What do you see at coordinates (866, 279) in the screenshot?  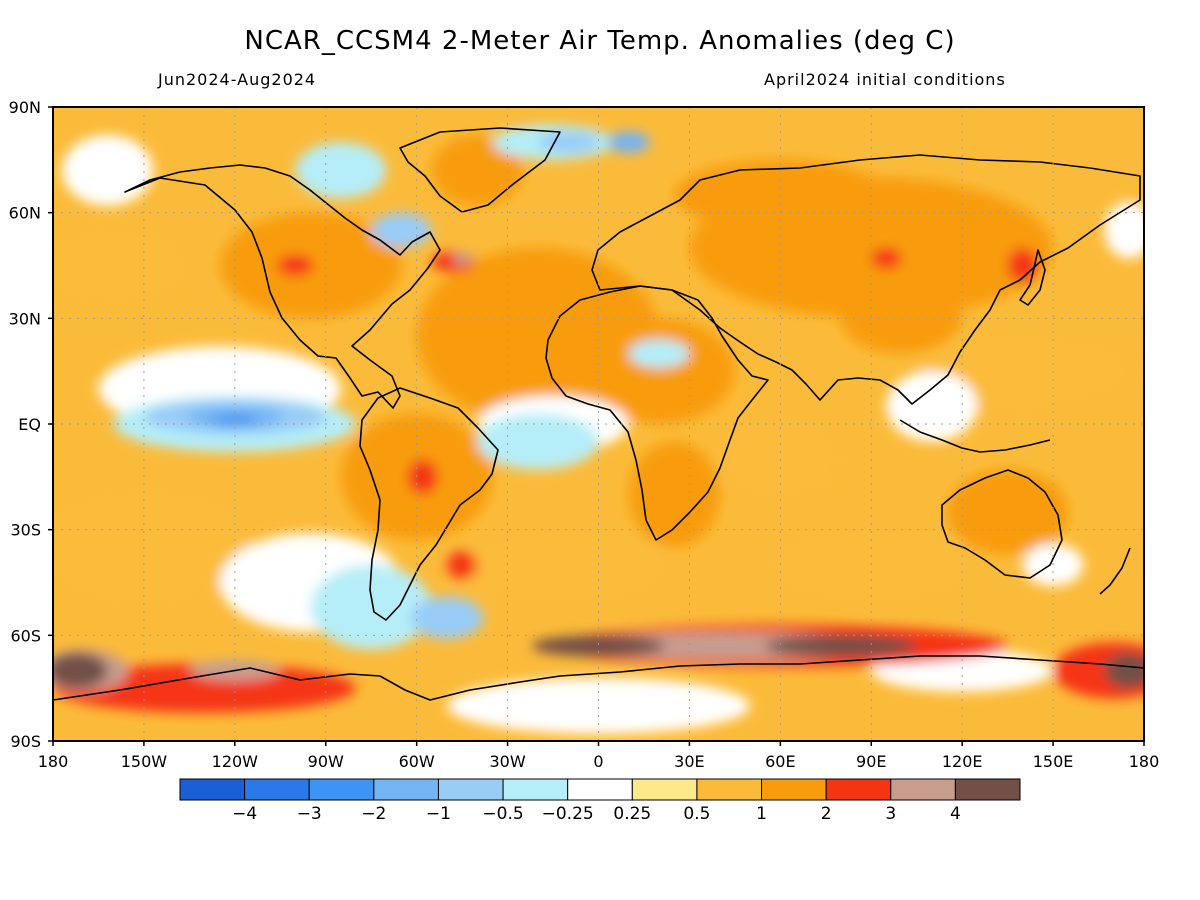 I see `eurasia-coast` at bounding box center [866, 279].